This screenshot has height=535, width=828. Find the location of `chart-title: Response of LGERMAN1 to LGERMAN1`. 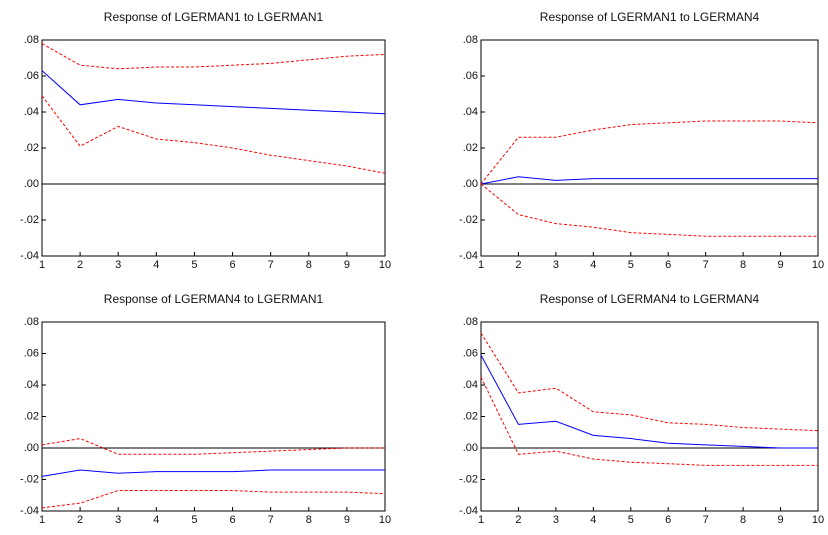

chart-title: Response of LGERMAN1 to LGERMAN1 is located at coordinates (214, 17).